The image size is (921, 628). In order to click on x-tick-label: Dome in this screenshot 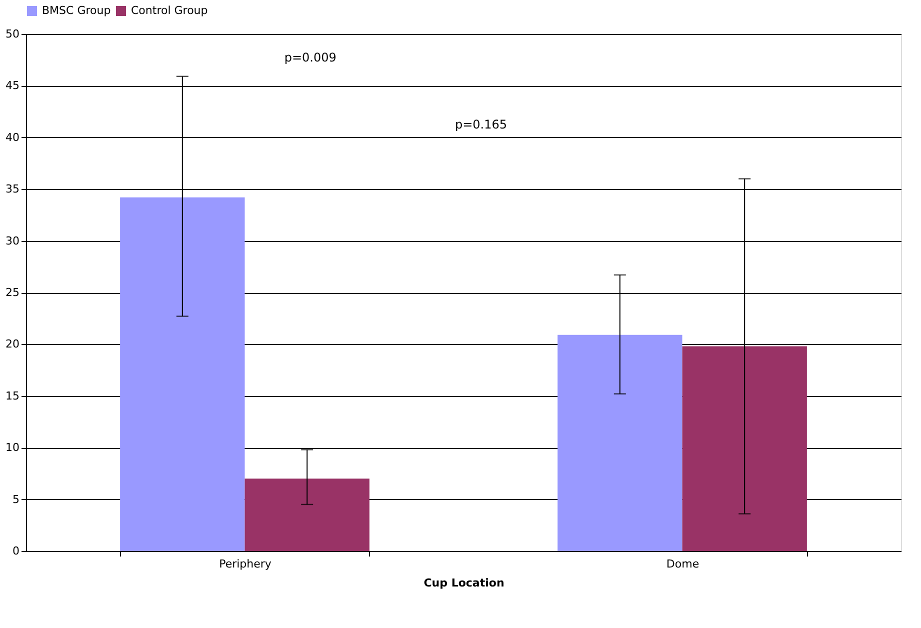, I will do `click(683, 564)`.